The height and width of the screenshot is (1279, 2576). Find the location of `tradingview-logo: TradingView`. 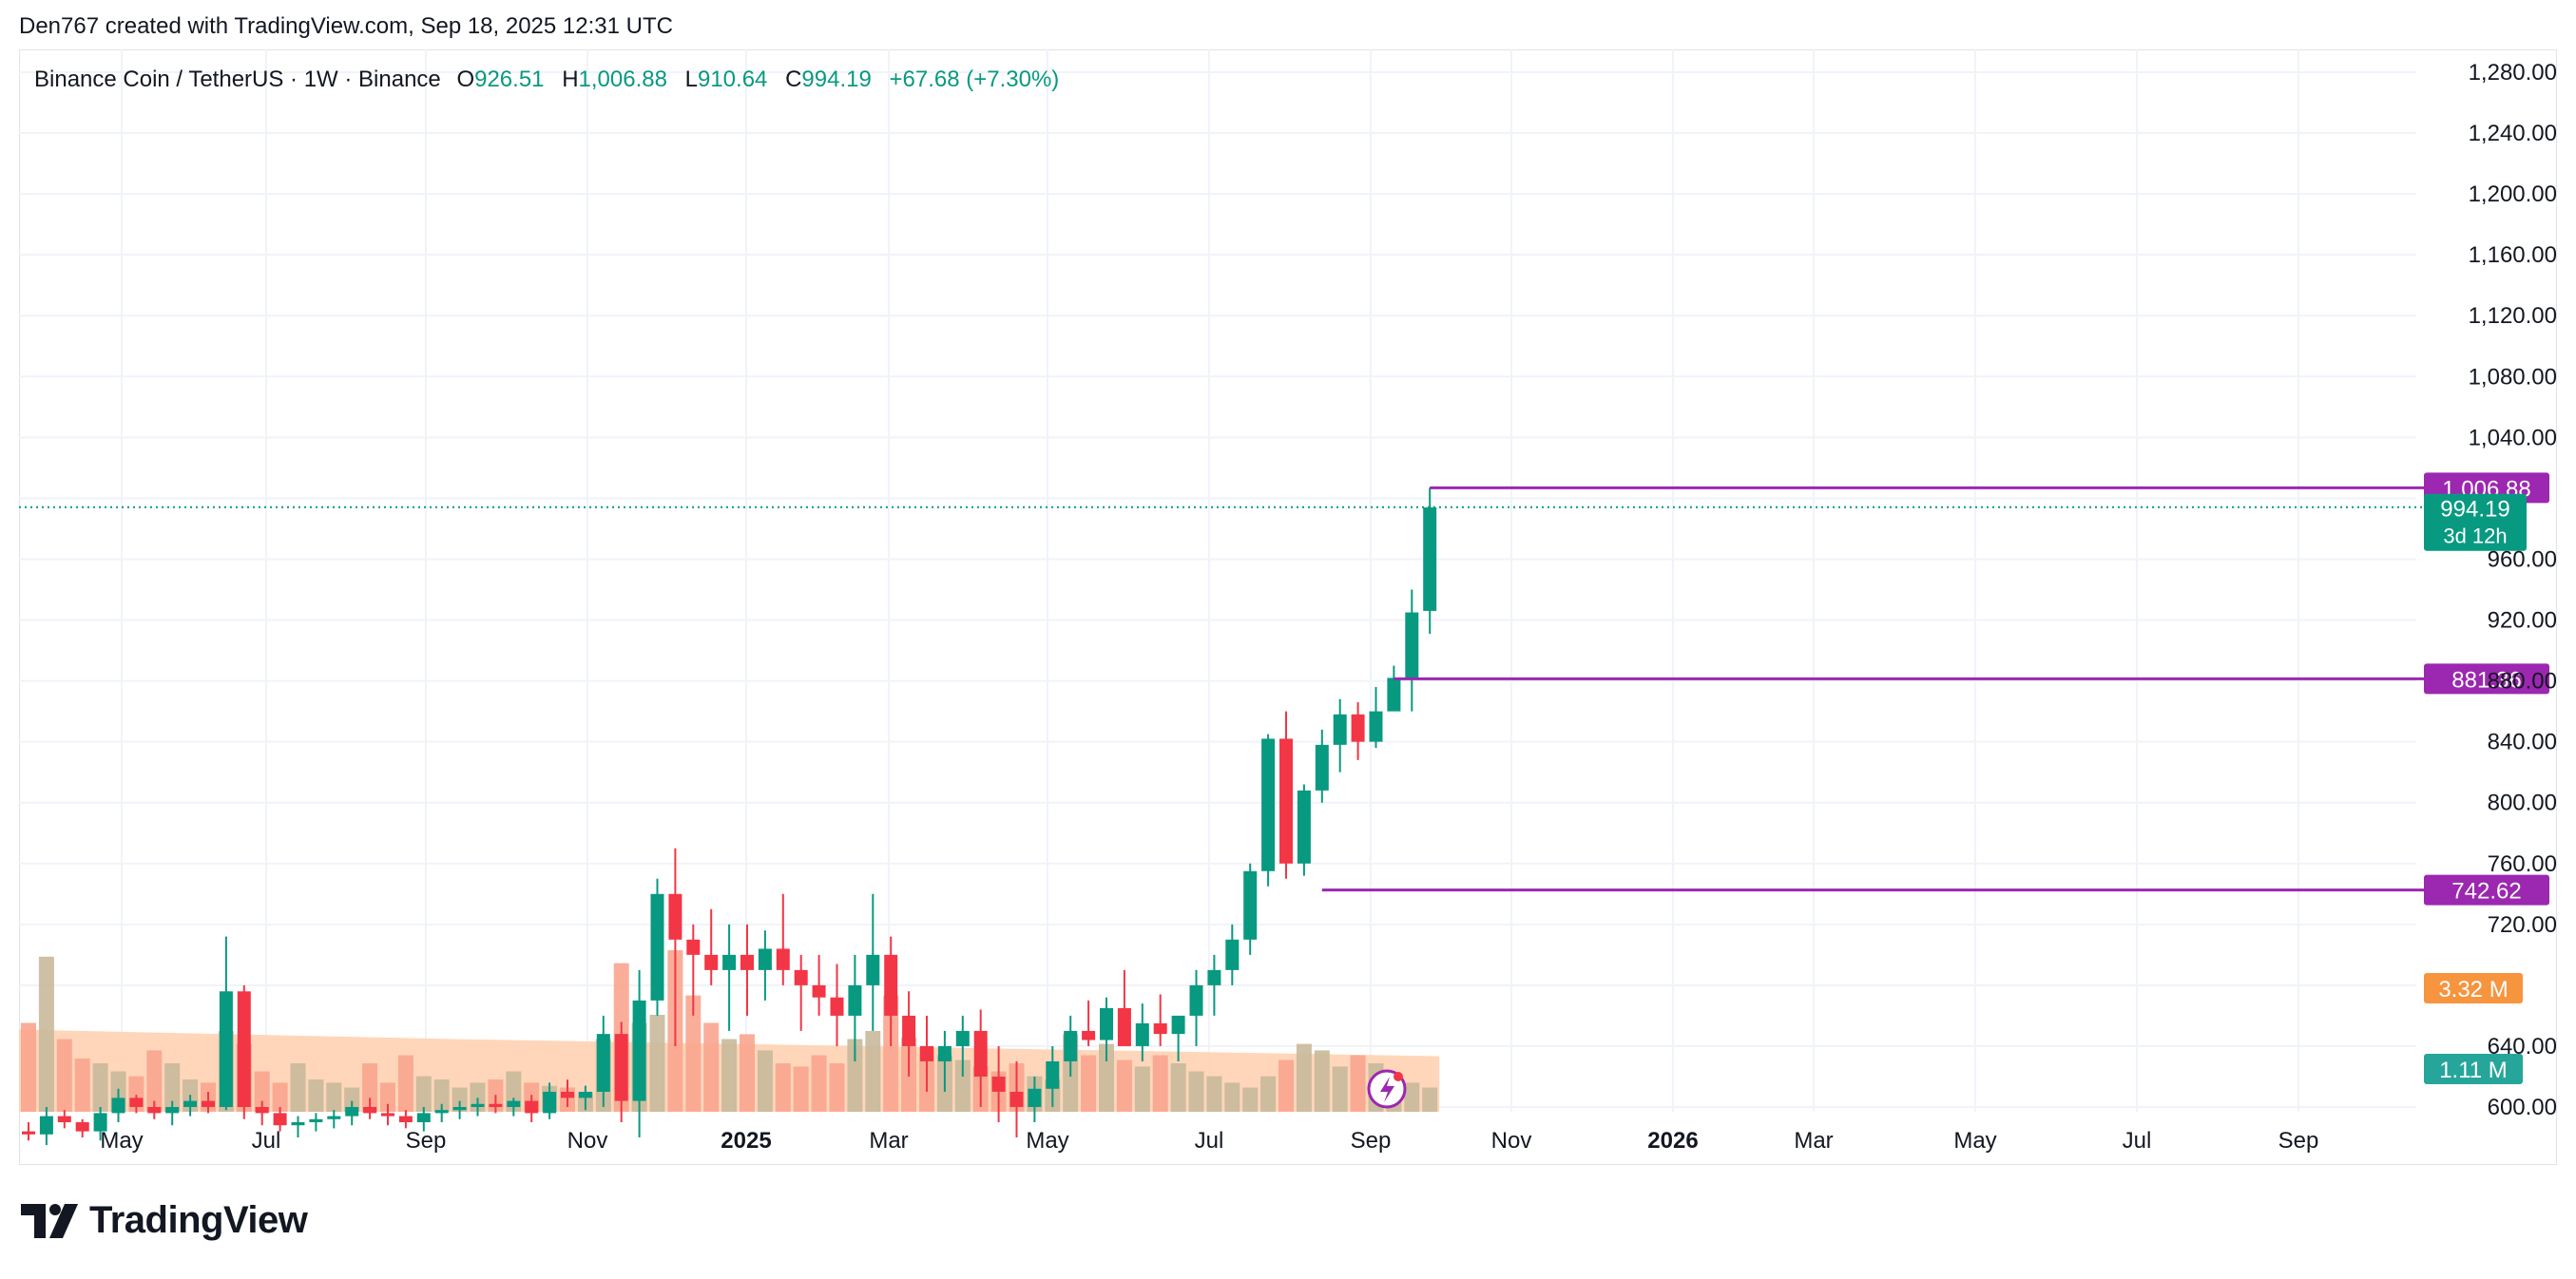

tradingview-logo: TradingView is located at coordinates (164, 1220).